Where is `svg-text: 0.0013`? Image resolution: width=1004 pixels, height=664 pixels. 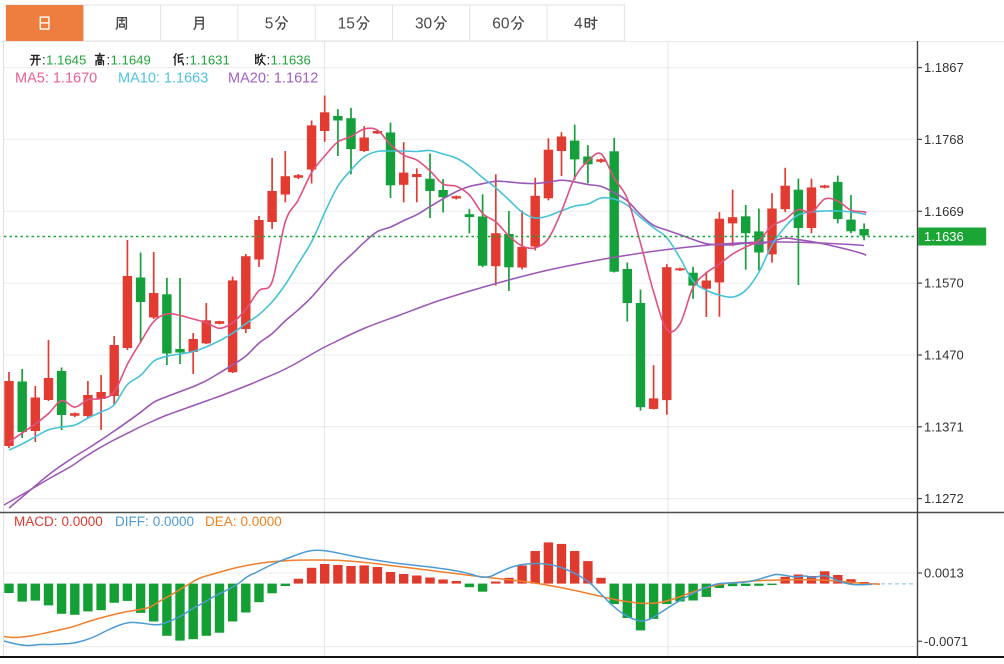 svg-text: 0.0013 is located at coordinates (944, 573).